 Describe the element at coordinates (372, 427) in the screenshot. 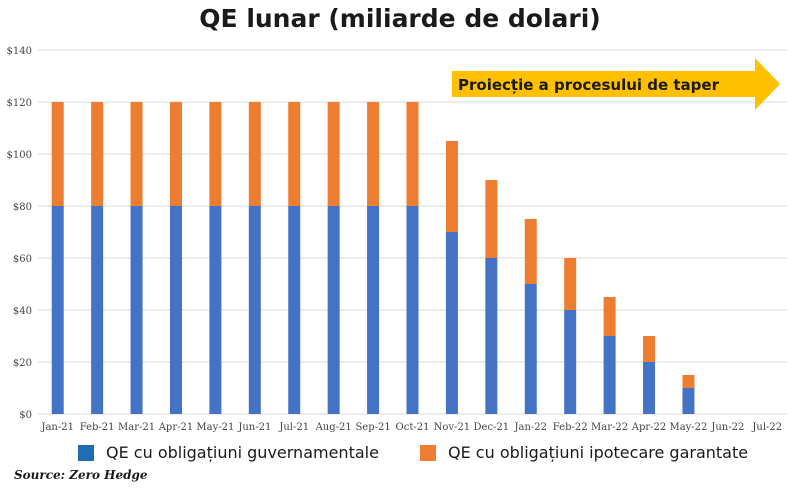

I see `x-tick-label: Sep-21` at that location.